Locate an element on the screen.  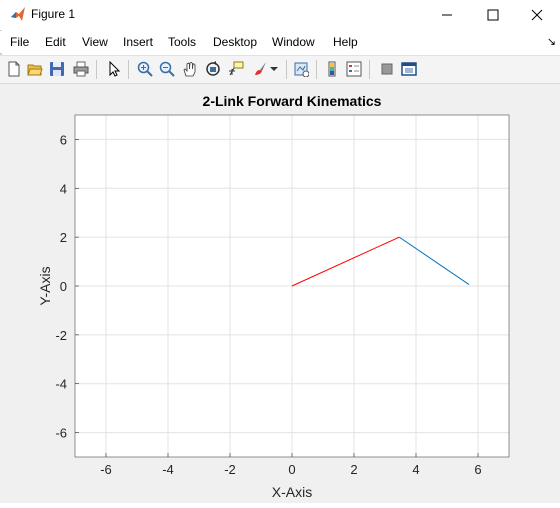
x-tick-label: 6 is located at coordinates (477, 469).